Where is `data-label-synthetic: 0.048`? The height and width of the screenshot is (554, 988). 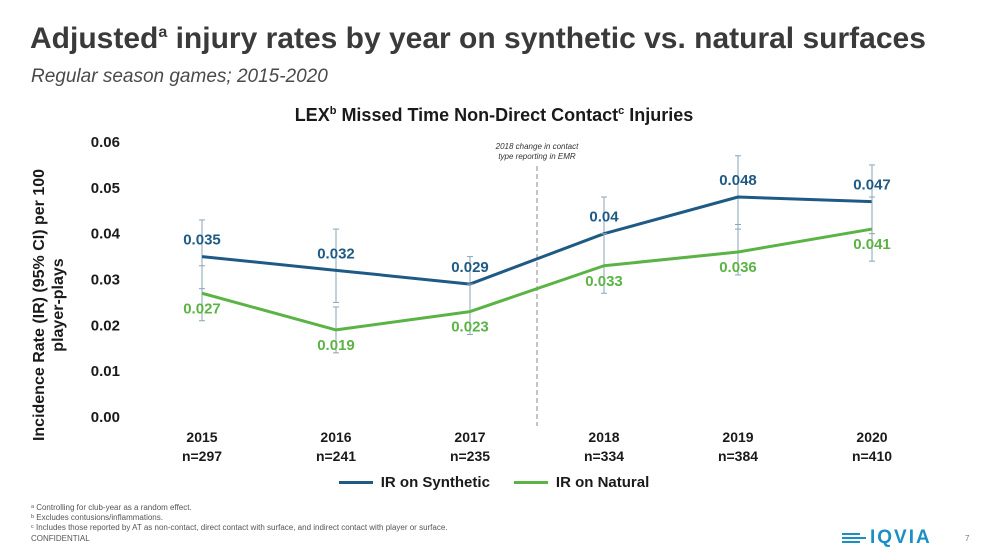
data-label-synthetic: 0.048 is located at coordinates (738, 180).